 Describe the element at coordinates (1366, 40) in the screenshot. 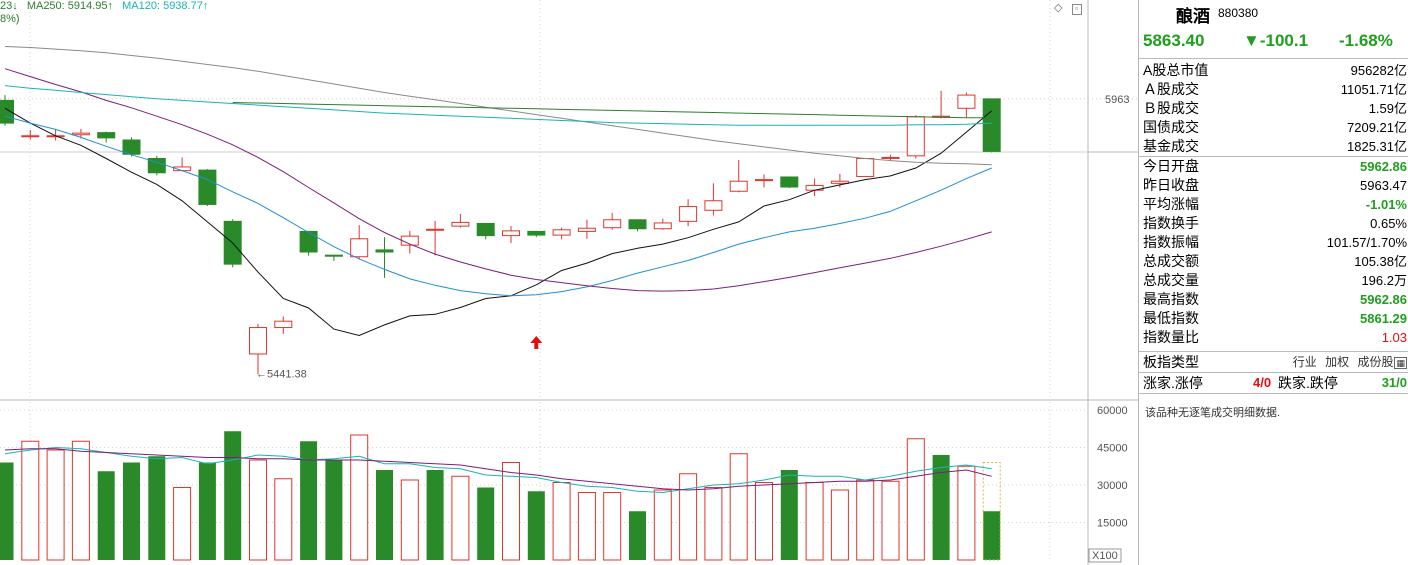

I see `change-percent: -1.68%` at that location.